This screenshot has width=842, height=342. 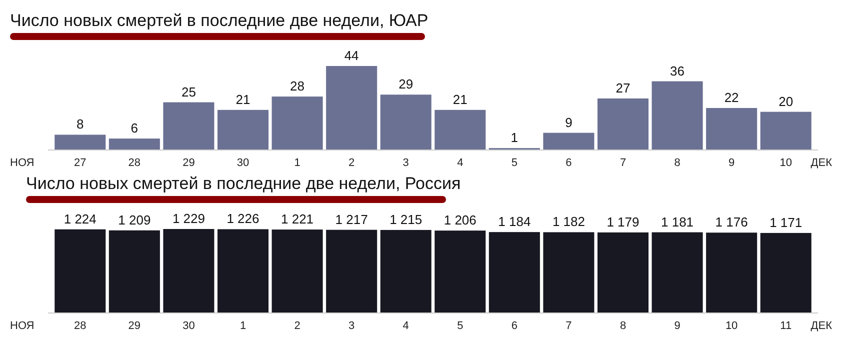 What do you see at coordinates (80, 163) in the screenshot?
I see `x-tick-label: 27` at bounding box center [80, 163].